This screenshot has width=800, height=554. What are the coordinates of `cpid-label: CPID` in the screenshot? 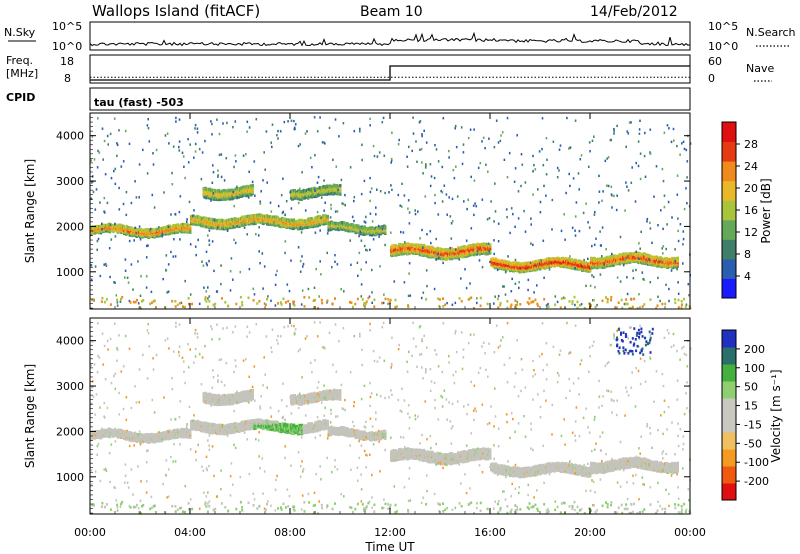 It's located at (20, 97).